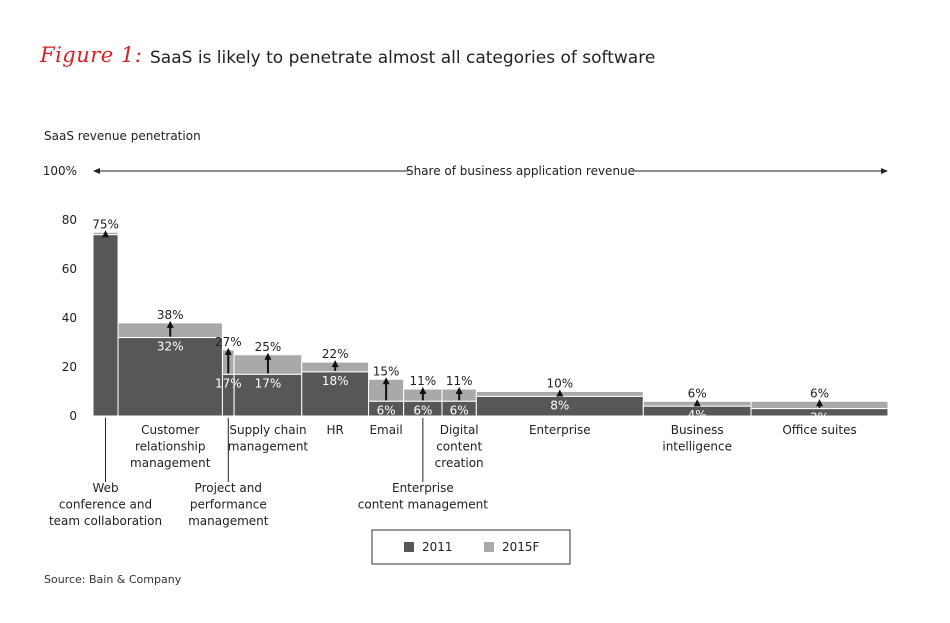 The image size is (950, 623). What do you see at coordinates (385, 430) in the screenshot?
I see `category-label: Email` at bounding box center [385, 430].